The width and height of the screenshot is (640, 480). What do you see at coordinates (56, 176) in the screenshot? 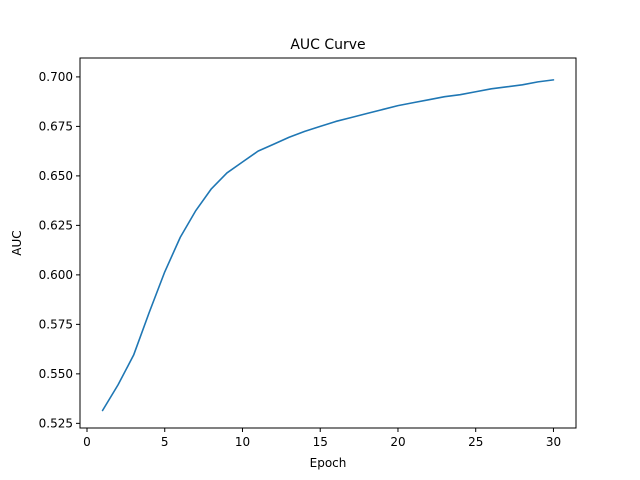
I see `y-tick-label: 0.650` at bounding box center [56, 176].